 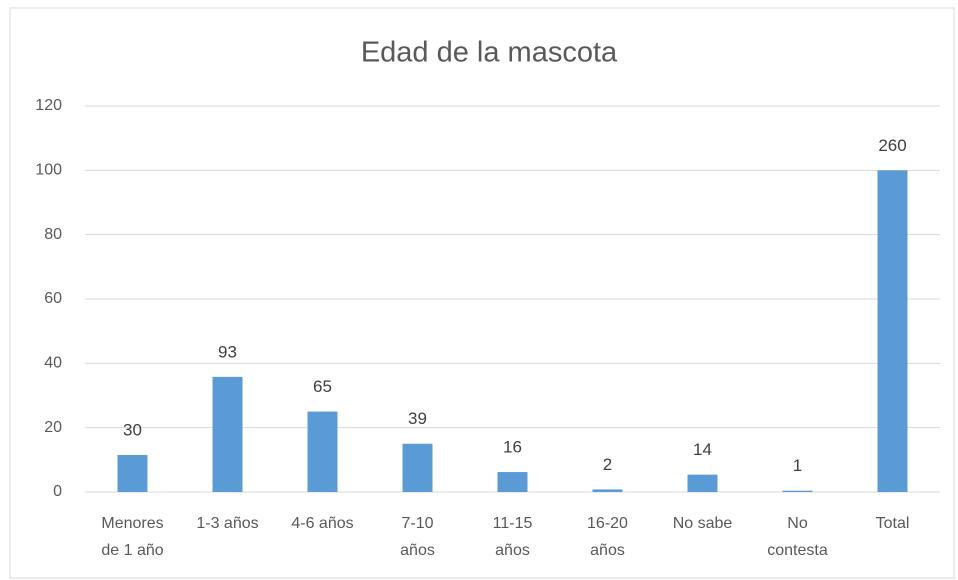 I want to click on y-tick-label: 120, so click(x=48, y=105).